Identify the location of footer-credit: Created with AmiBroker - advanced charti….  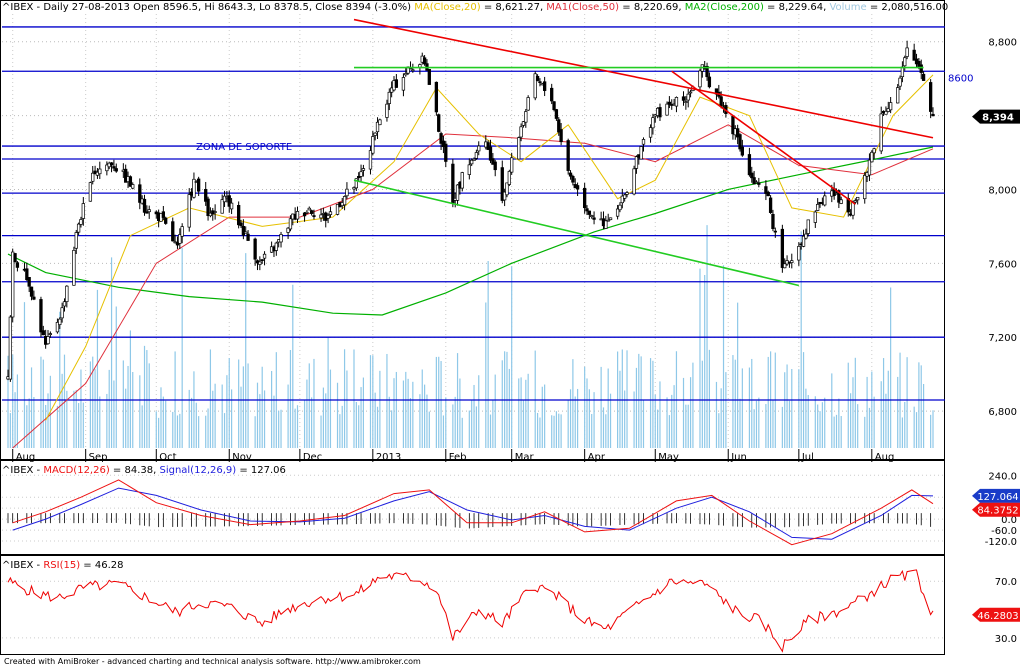
(212, 661).